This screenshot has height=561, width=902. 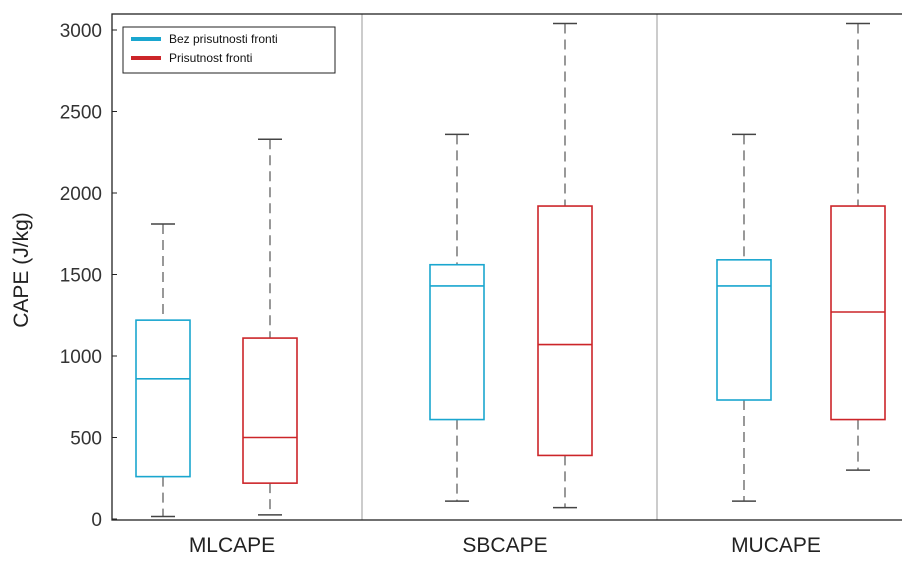 What do you see at coordinates (96, 520) in the screenshot?
I see `y-tick-label: 0` at bounding box center [96, 520].